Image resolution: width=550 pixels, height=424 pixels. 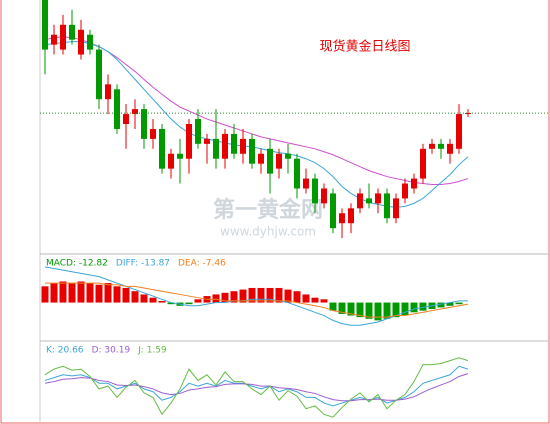 What do you see at coordinates (111, 351) in the screenshot?
I see `legend-label: D: 30.19` at bounding box center [111, 351].